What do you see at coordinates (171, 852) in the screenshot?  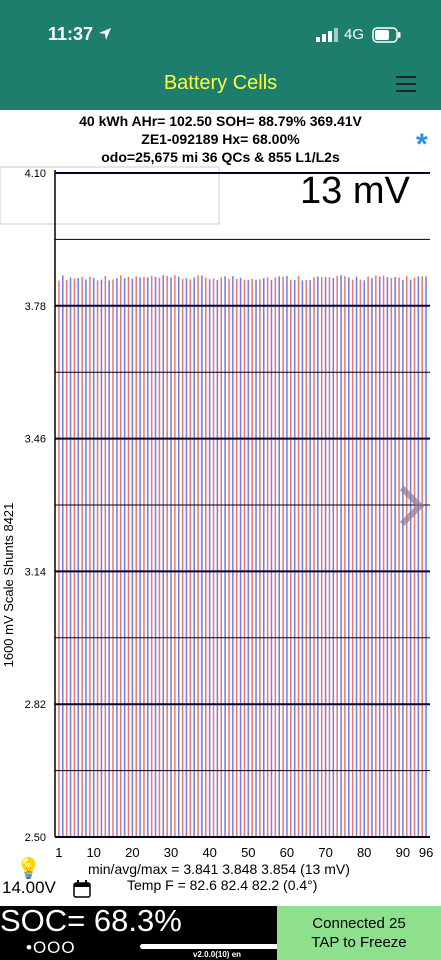 I see `x-tick-label: 30` at bounding box center [171, 852].